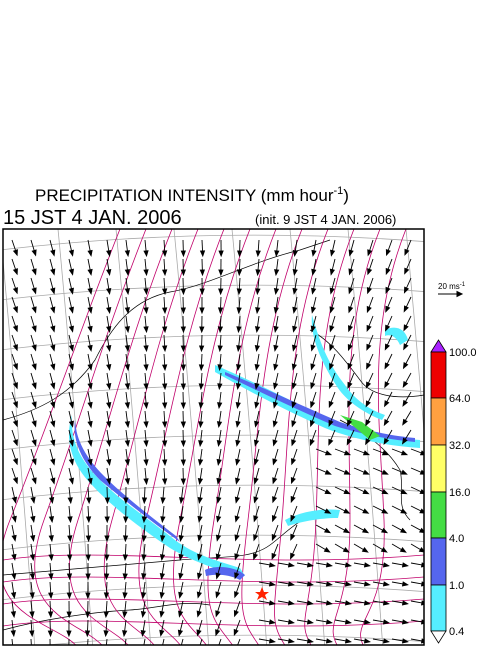 The height and width of the screenshot is (655, 500). What do you see at coordinates (456, 632) in the screenshot?
I see `colorbar-label: 0.4` at bounding box center [456, 632].